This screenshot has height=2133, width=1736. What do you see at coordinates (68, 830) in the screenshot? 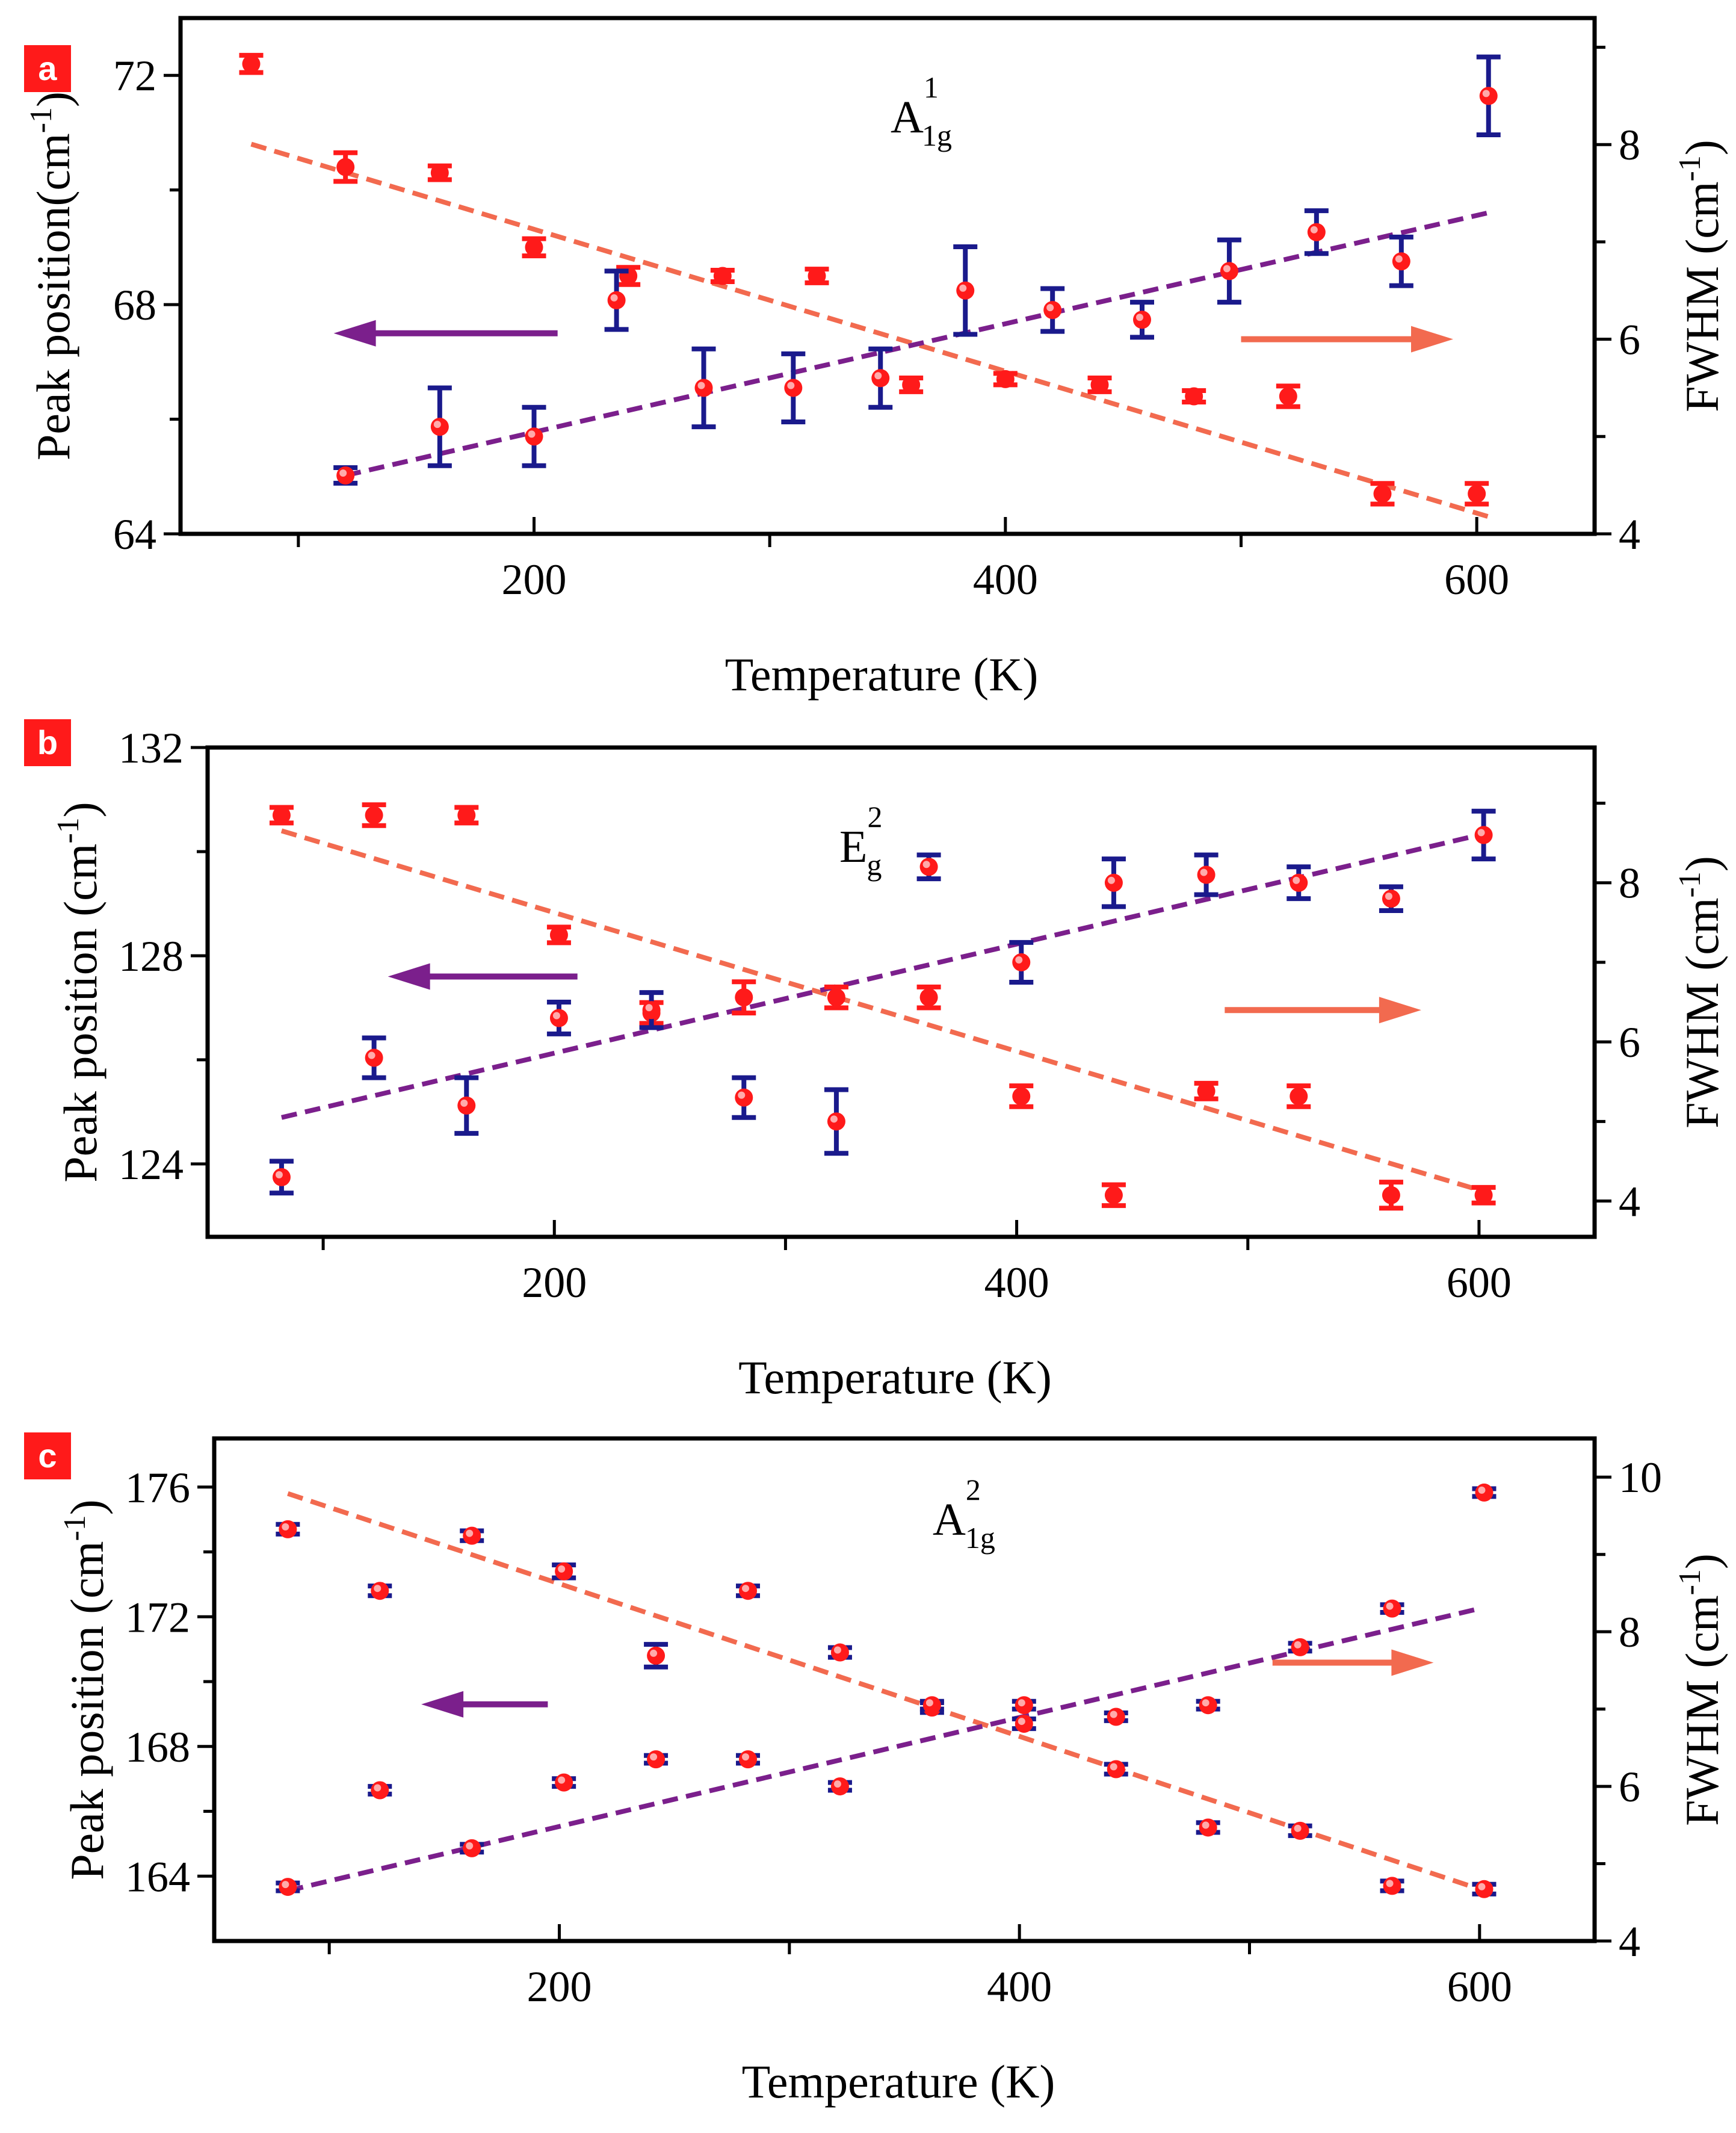
I see `y-axis-title-sup: -1` at bounding box center [68, 830].